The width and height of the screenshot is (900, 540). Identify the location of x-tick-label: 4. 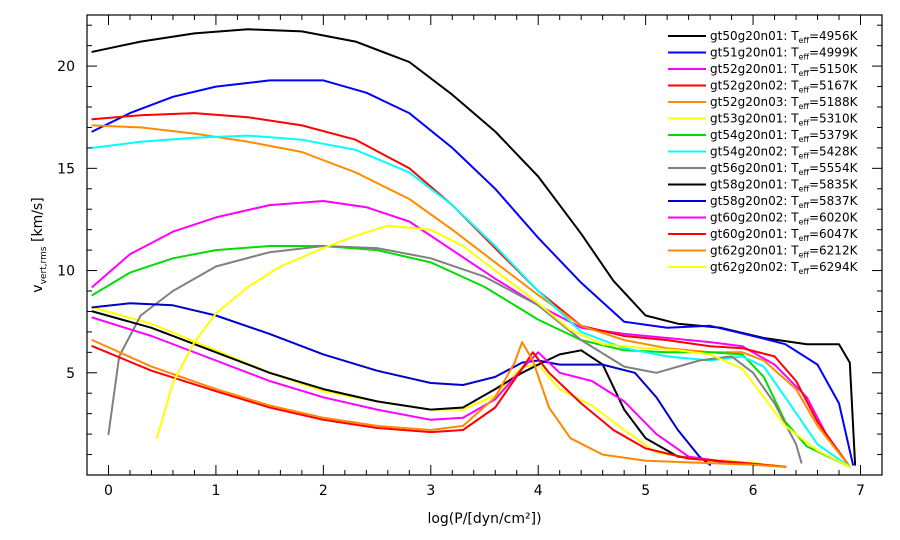
(538, 491).